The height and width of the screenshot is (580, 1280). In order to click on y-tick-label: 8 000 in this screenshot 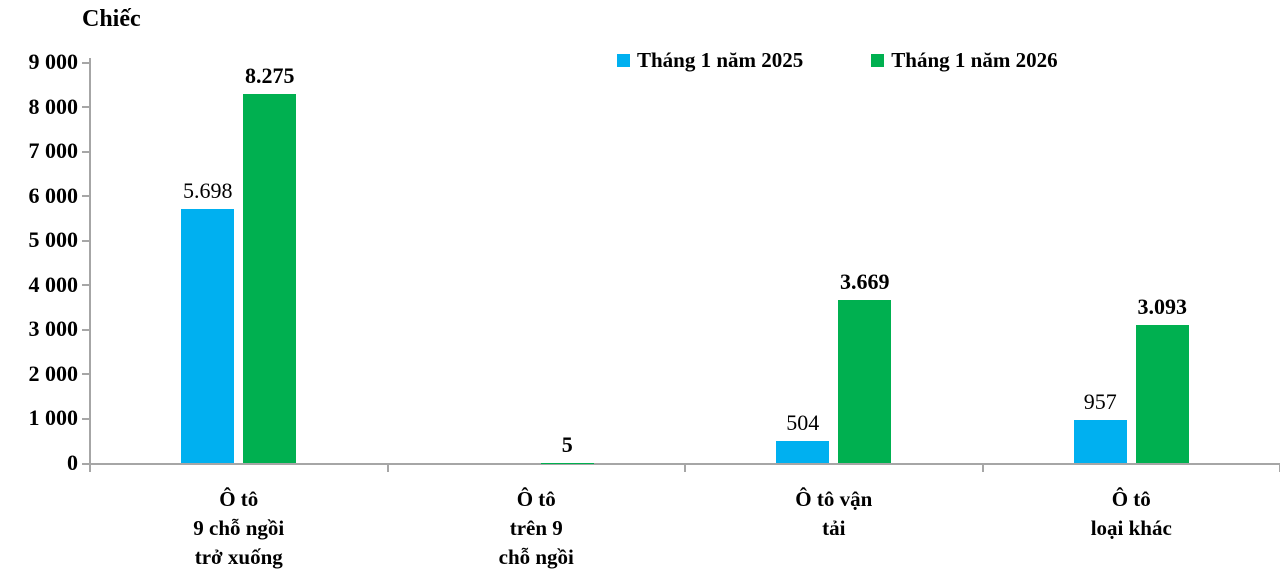, I will do `click(53, 106)`.